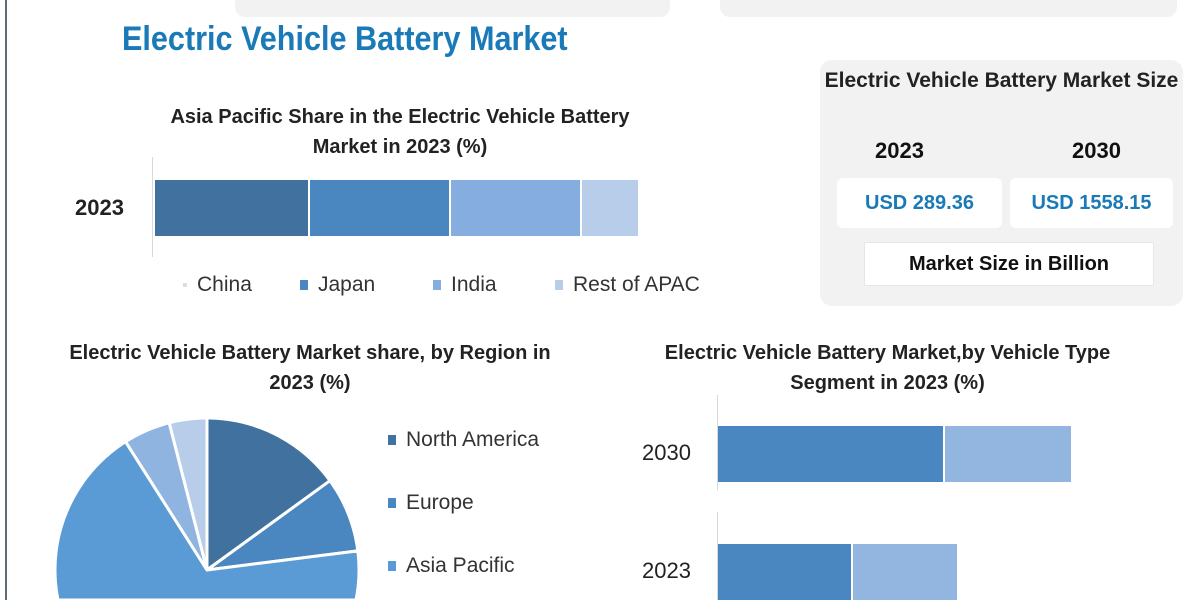  Describe the element at coordinates (347, 284) in the screenshot. I see `legend-label: Japan` at that location.